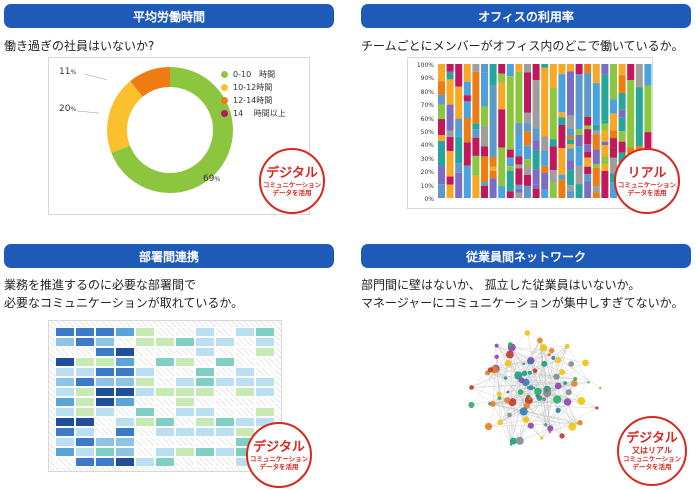  What do you see at coordinates (652, 451) in the screenshot?
I see `badge-digital-or-real-q4: デジタル 又はリアル コミュニケーション データを活用` at bounding box center [652, 451].